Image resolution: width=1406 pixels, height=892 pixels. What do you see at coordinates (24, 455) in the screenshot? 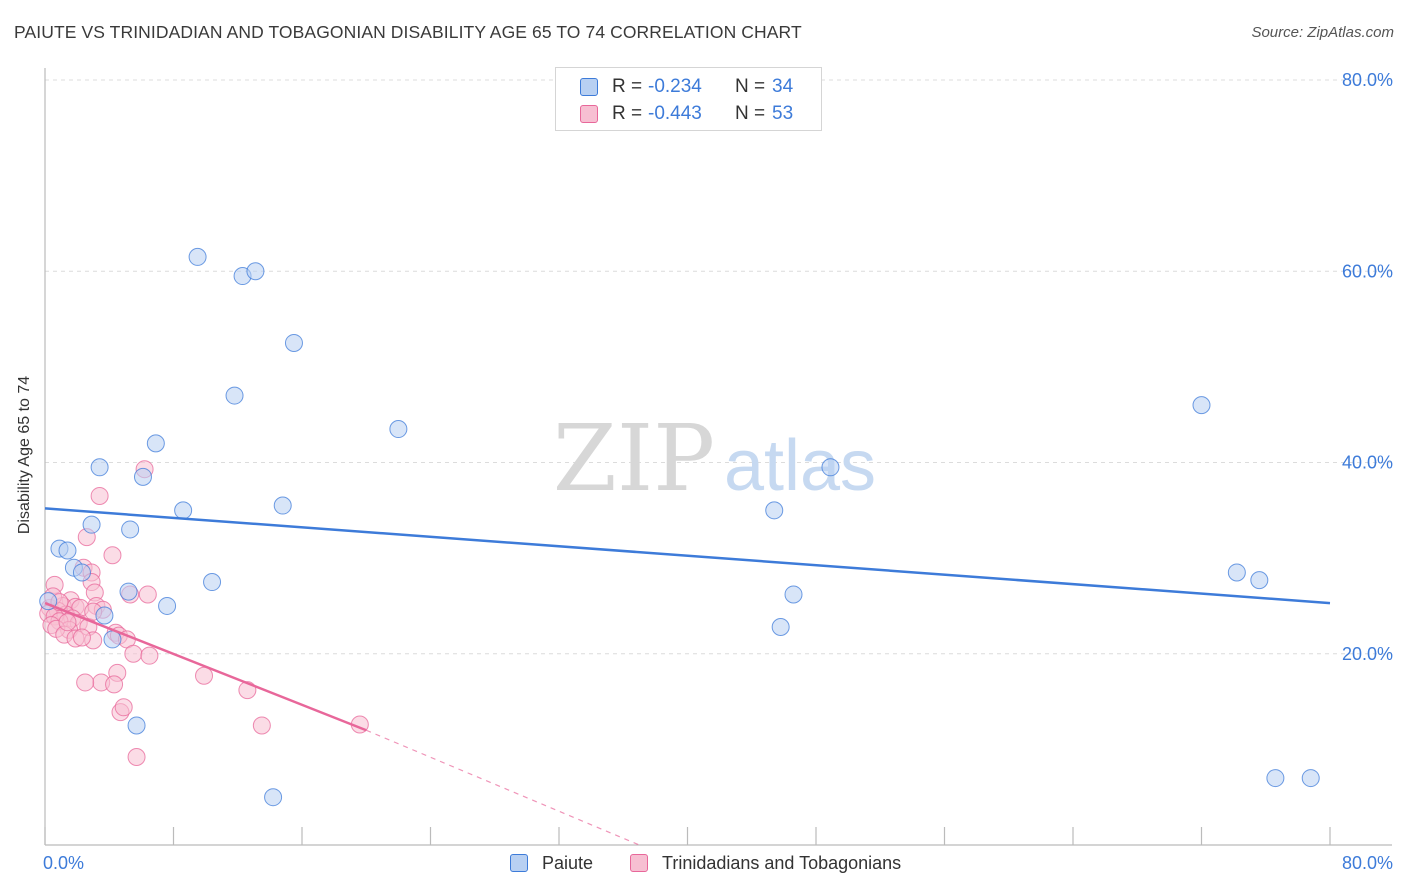
I see `y-axis-title: Disability Age 65 to 74` at bounding box center [24, 455].